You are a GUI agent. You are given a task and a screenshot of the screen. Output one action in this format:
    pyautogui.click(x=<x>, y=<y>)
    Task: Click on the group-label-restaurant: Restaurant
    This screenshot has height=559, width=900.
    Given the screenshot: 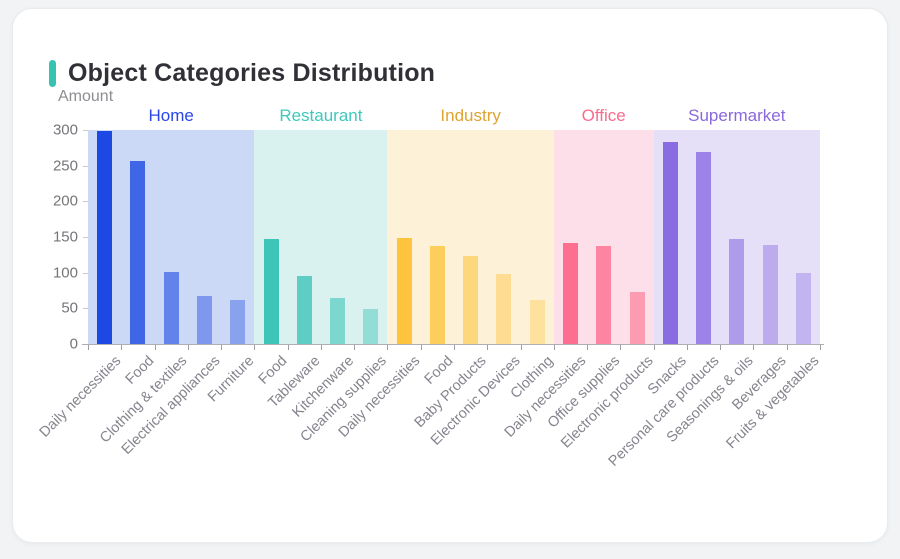 What is the action you would take?
    pyautogui.click(x=321, y=115)
    